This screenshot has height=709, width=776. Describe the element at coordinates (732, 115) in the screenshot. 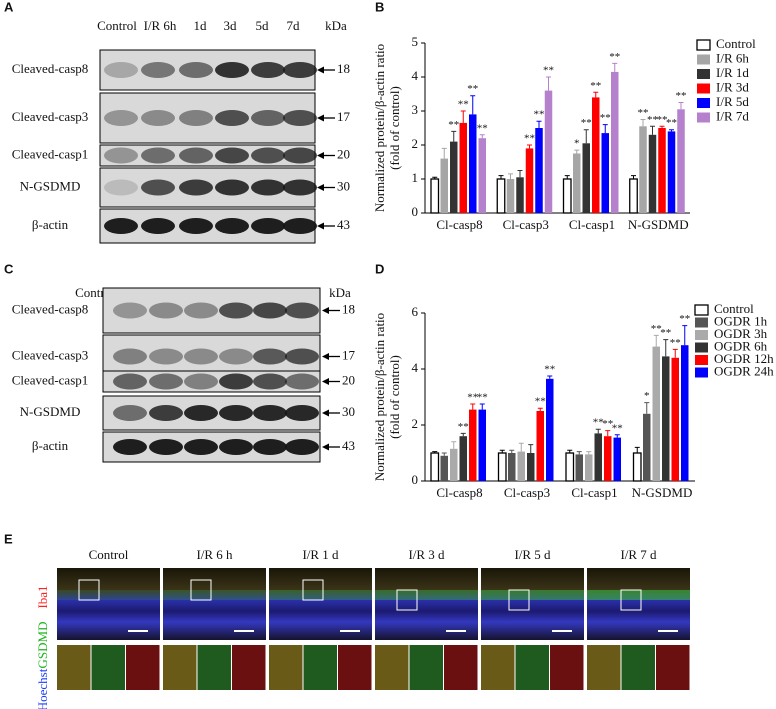

I see `legend-label: I/R 7d` at that location.